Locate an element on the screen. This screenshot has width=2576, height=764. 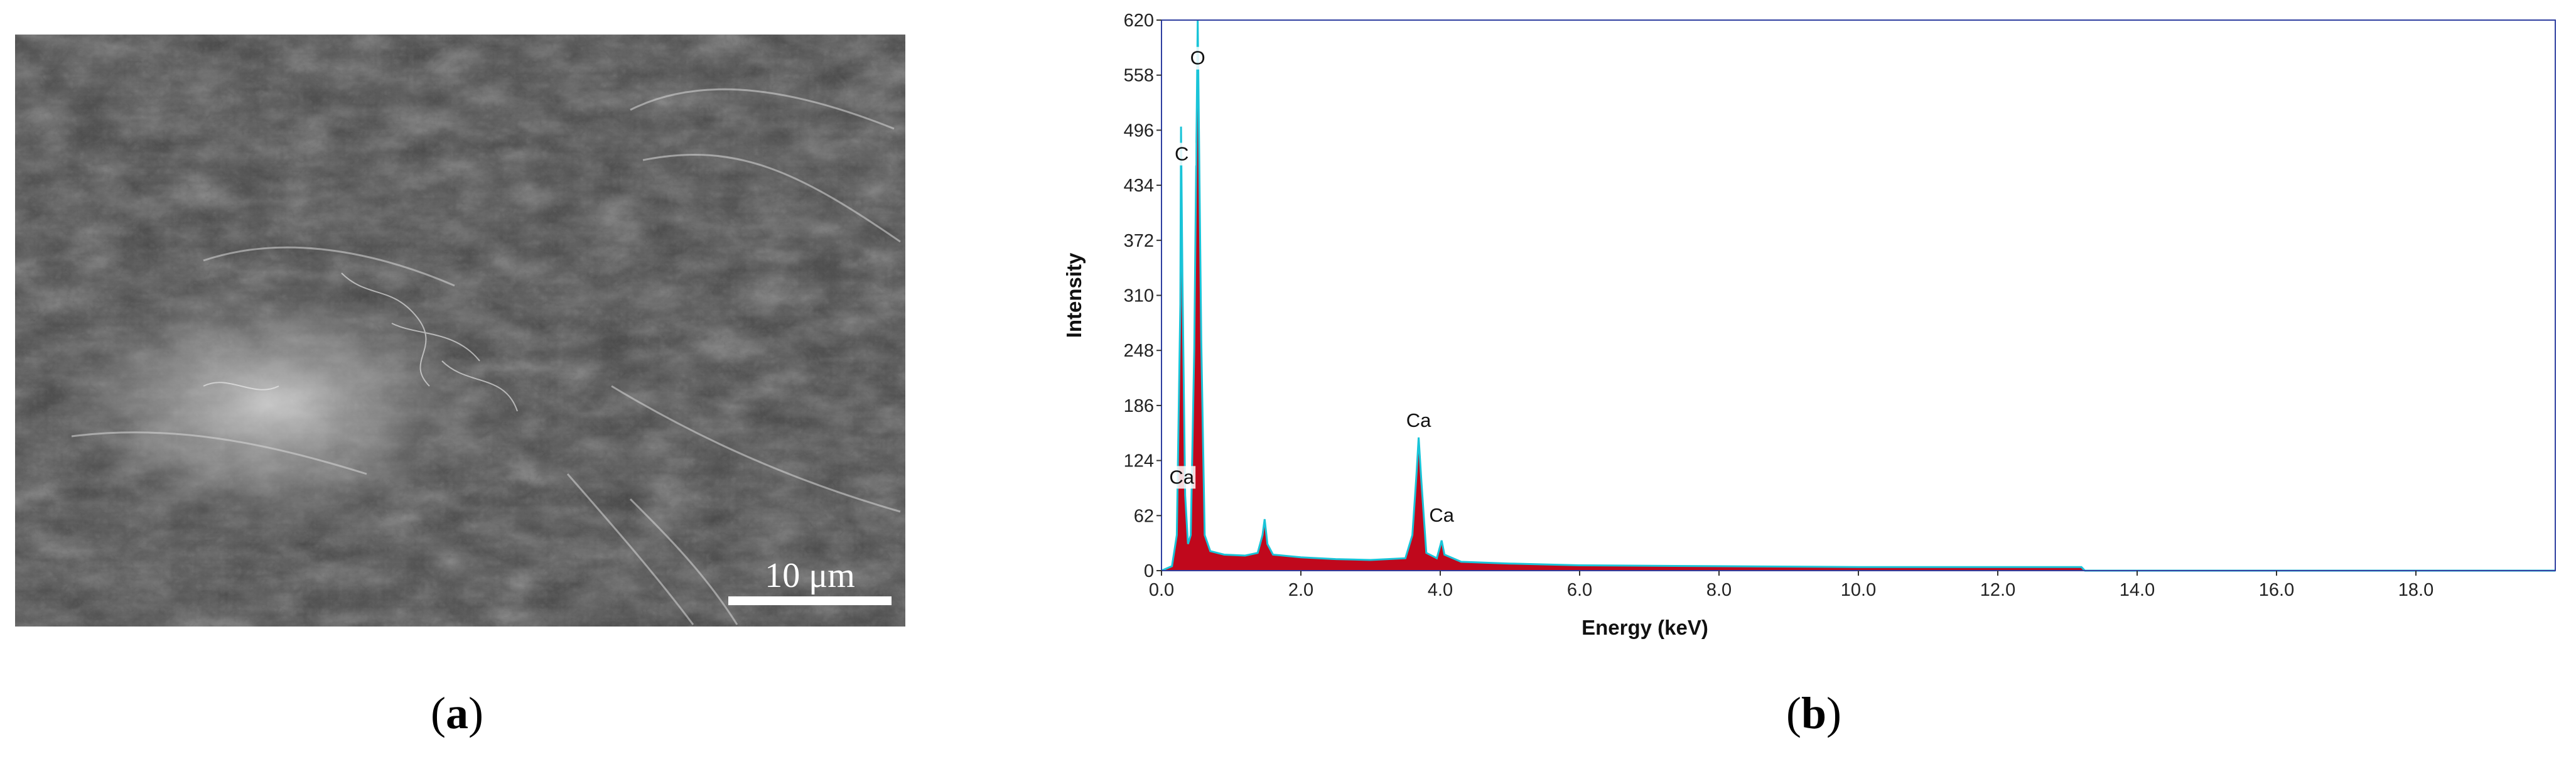
y-tick-label: 0 is located at coordinates (1149, 571).